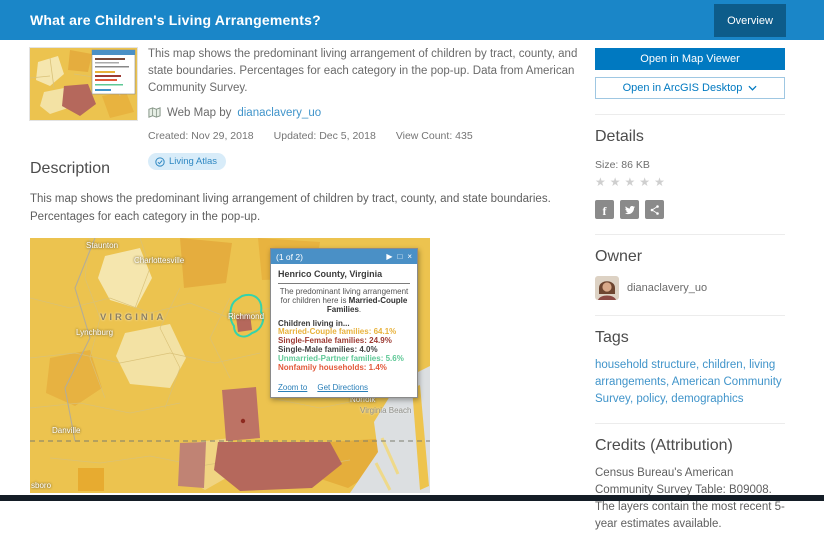  Describe the element at coordinates (619, 136) in the screenshot. I see `details-heading: Details` at that location.